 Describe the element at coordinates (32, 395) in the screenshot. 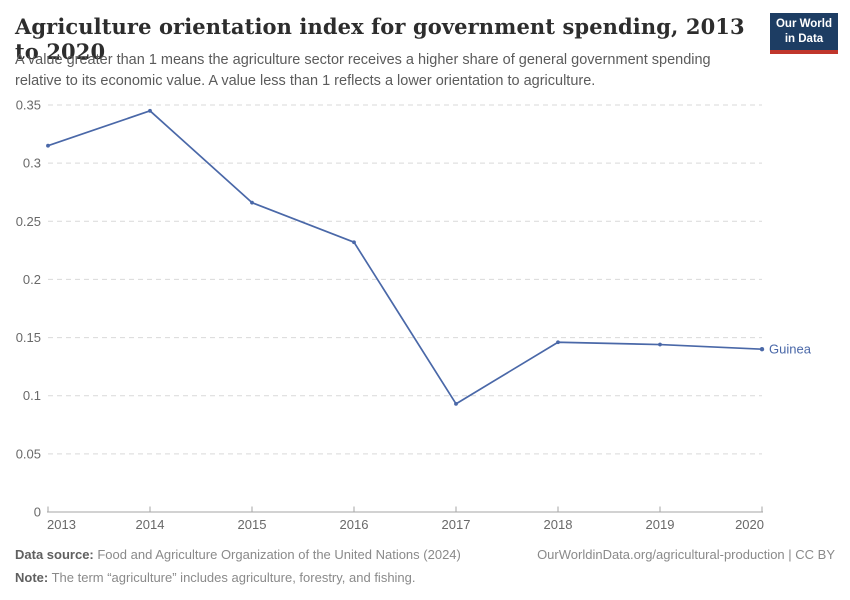

I see `y-tick-label: 0.1` at that location.